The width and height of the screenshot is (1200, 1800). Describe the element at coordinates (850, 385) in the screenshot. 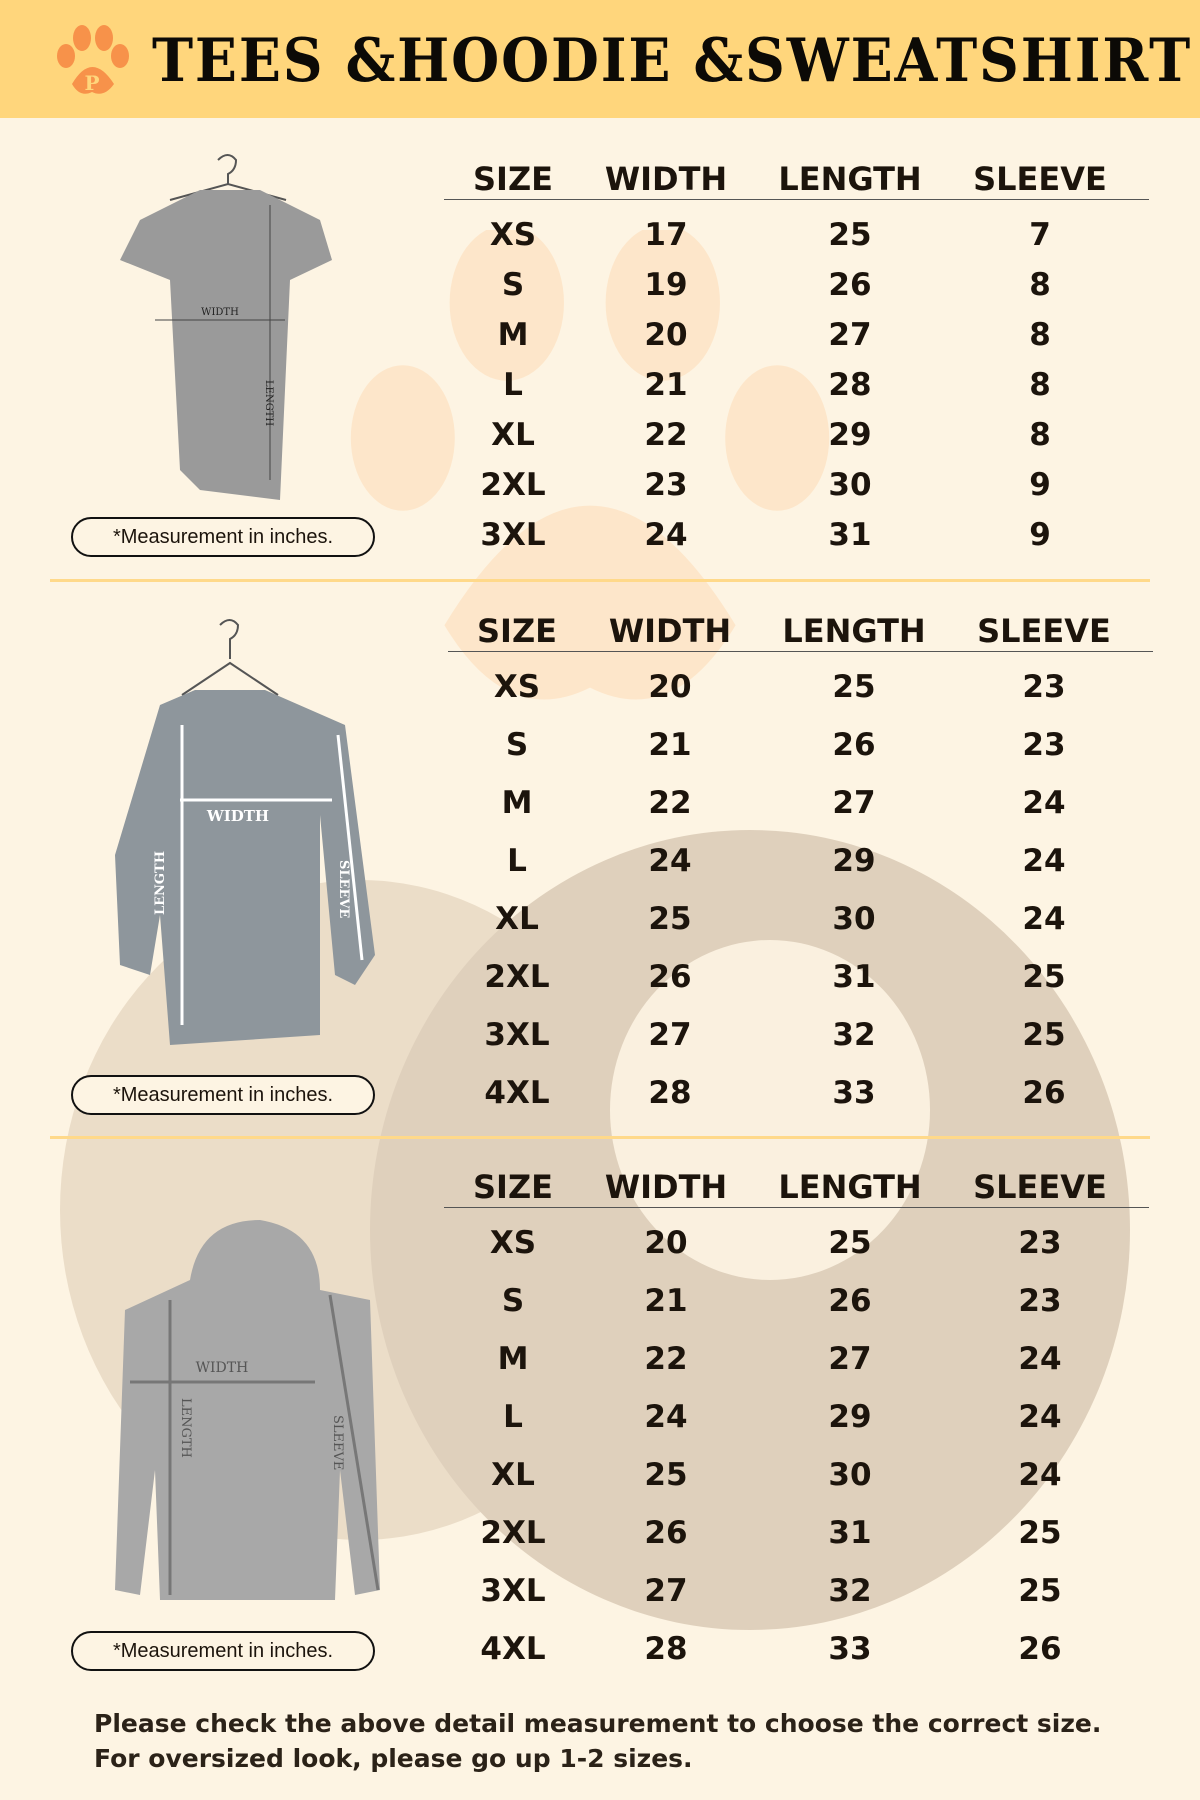

I see `cell-length: 28` at that location.